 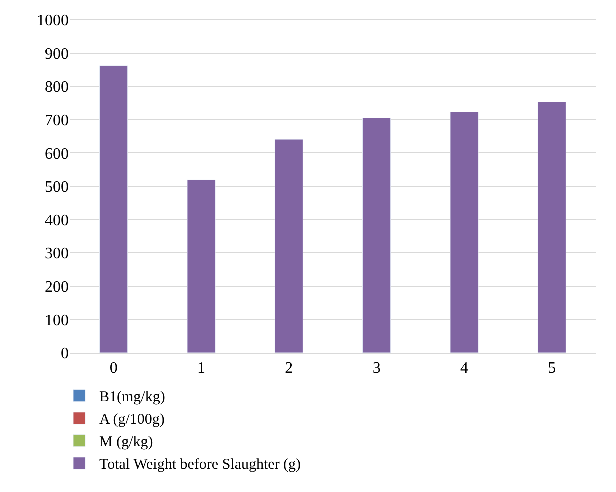 I want to click on x-tick-label: 0, so click(x=114, y=369).